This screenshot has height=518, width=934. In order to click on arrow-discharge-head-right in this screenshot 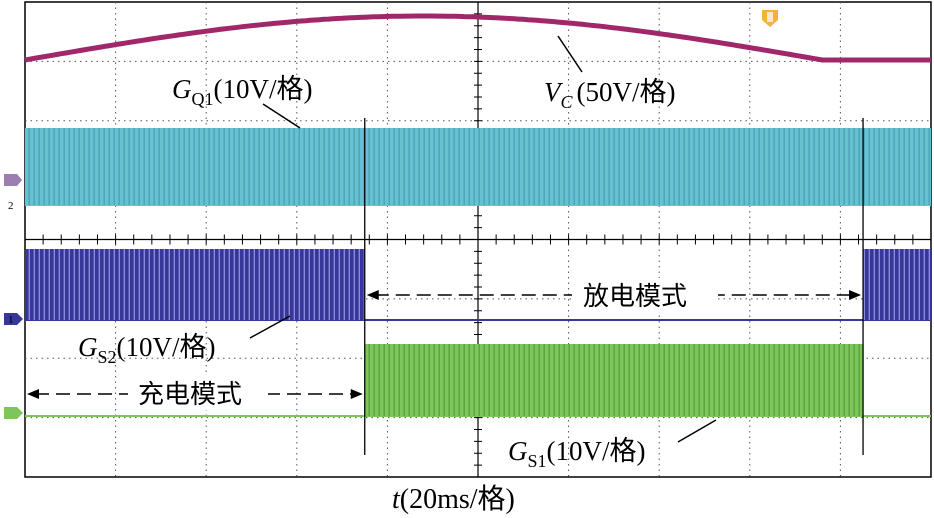, I will do `click(855, 295)`.